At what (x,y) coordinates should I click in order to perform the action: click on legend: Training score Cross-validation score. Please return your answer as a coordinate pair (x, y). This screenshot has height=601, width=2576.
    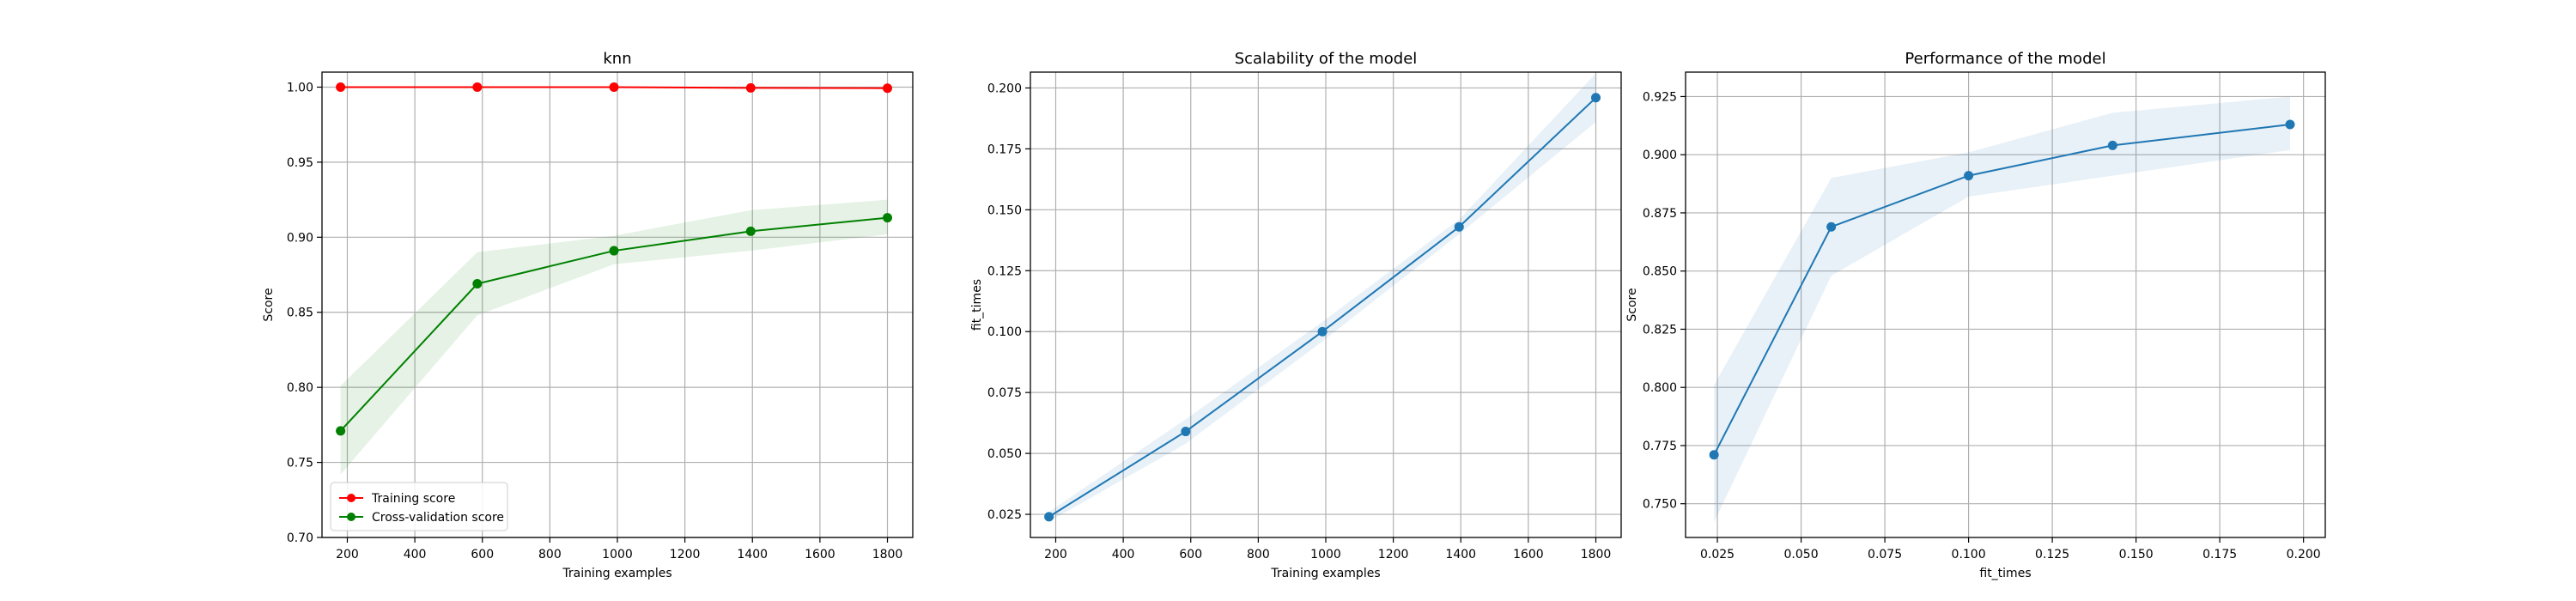
    Looking at the image, I should click on (419, 506).